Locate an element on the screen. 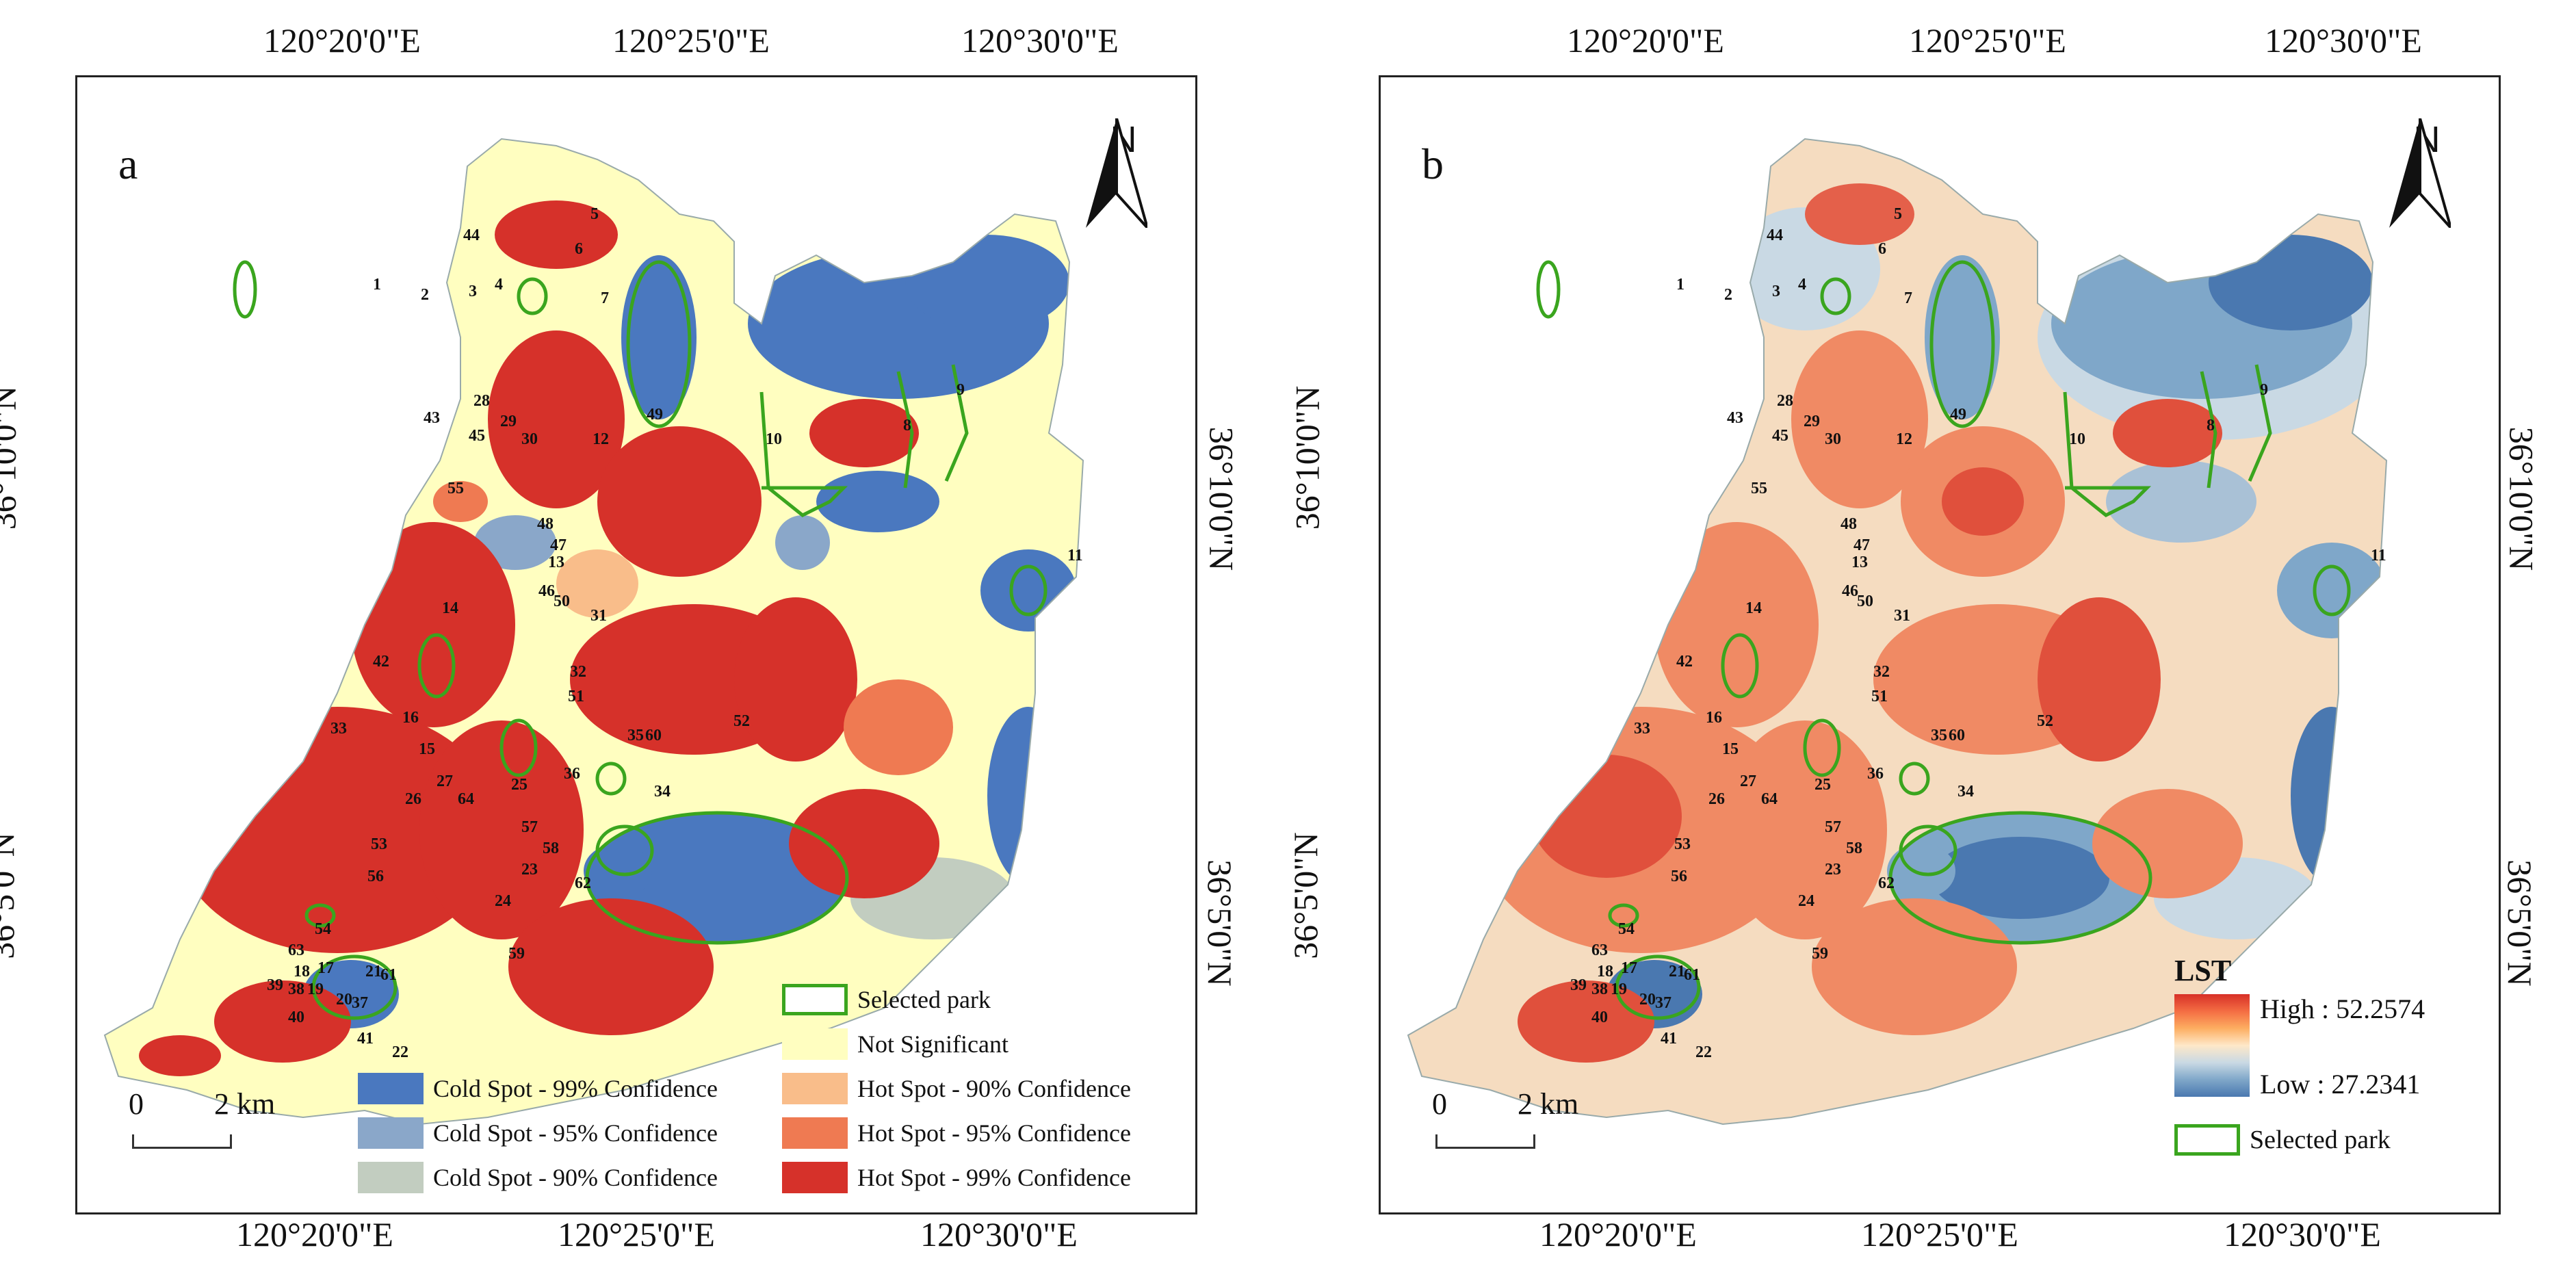 The height and width of the screenshot is (1287, 2576). park-label-1: 1 is located at coordinates (1680, 285).